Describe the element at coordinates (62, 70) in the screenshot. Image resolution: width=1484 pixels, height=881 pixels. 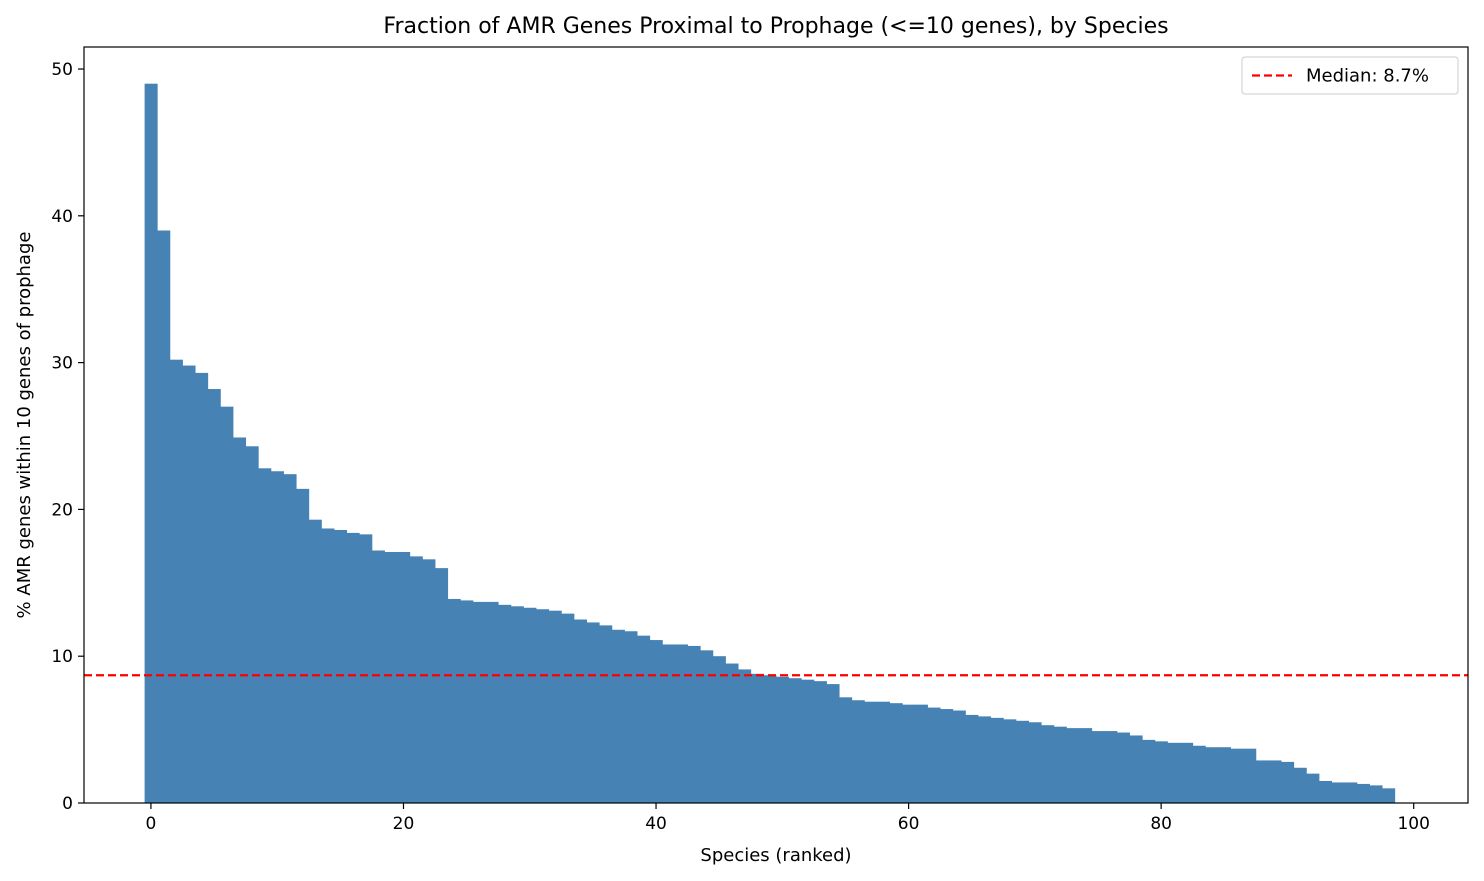
I see `y-tick-label: 50` at that location.